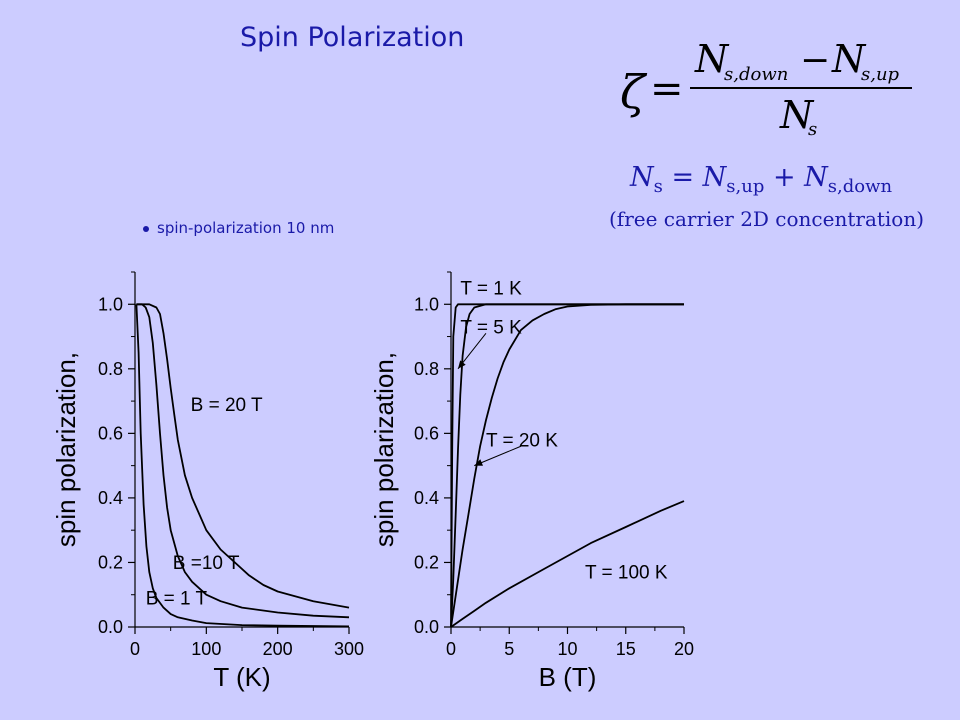 The width and height of the screenshot is (960, 720). I want to click on formula-n-down-sub: s,down, so click(756, 74).